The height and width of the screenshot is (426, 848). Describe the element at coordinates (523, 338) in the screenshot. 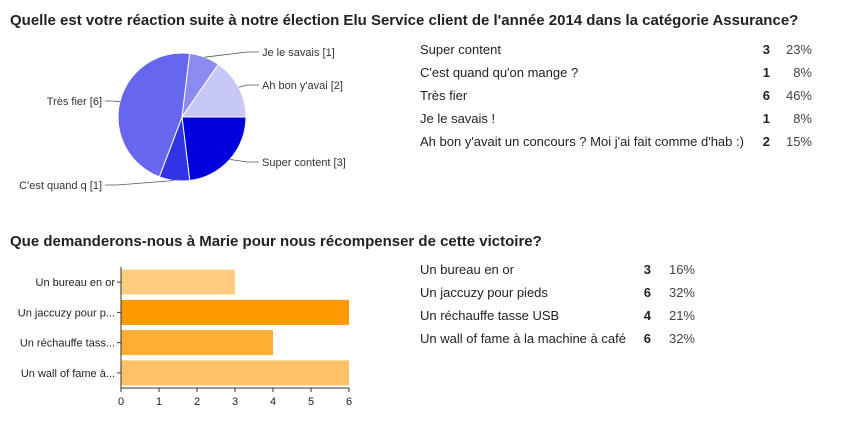

I see `summary-label: Un wall of fame à la machine à café` at that location.